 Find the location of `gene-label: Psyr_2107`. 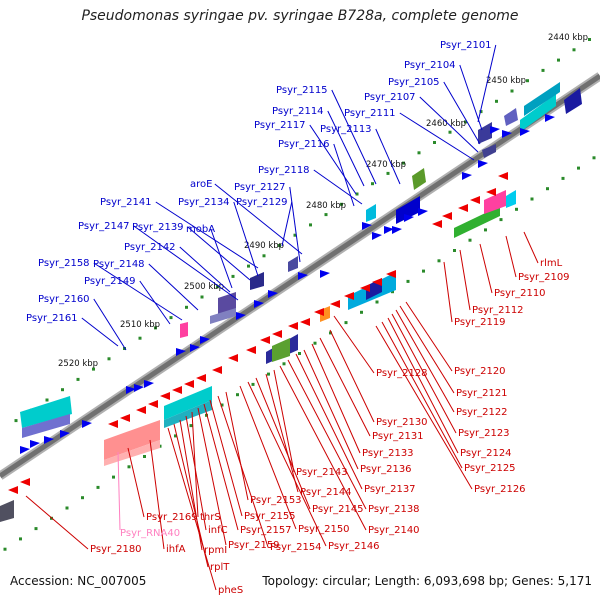

gene-label: Psyr_2107 is located at coordinates (390, 97).